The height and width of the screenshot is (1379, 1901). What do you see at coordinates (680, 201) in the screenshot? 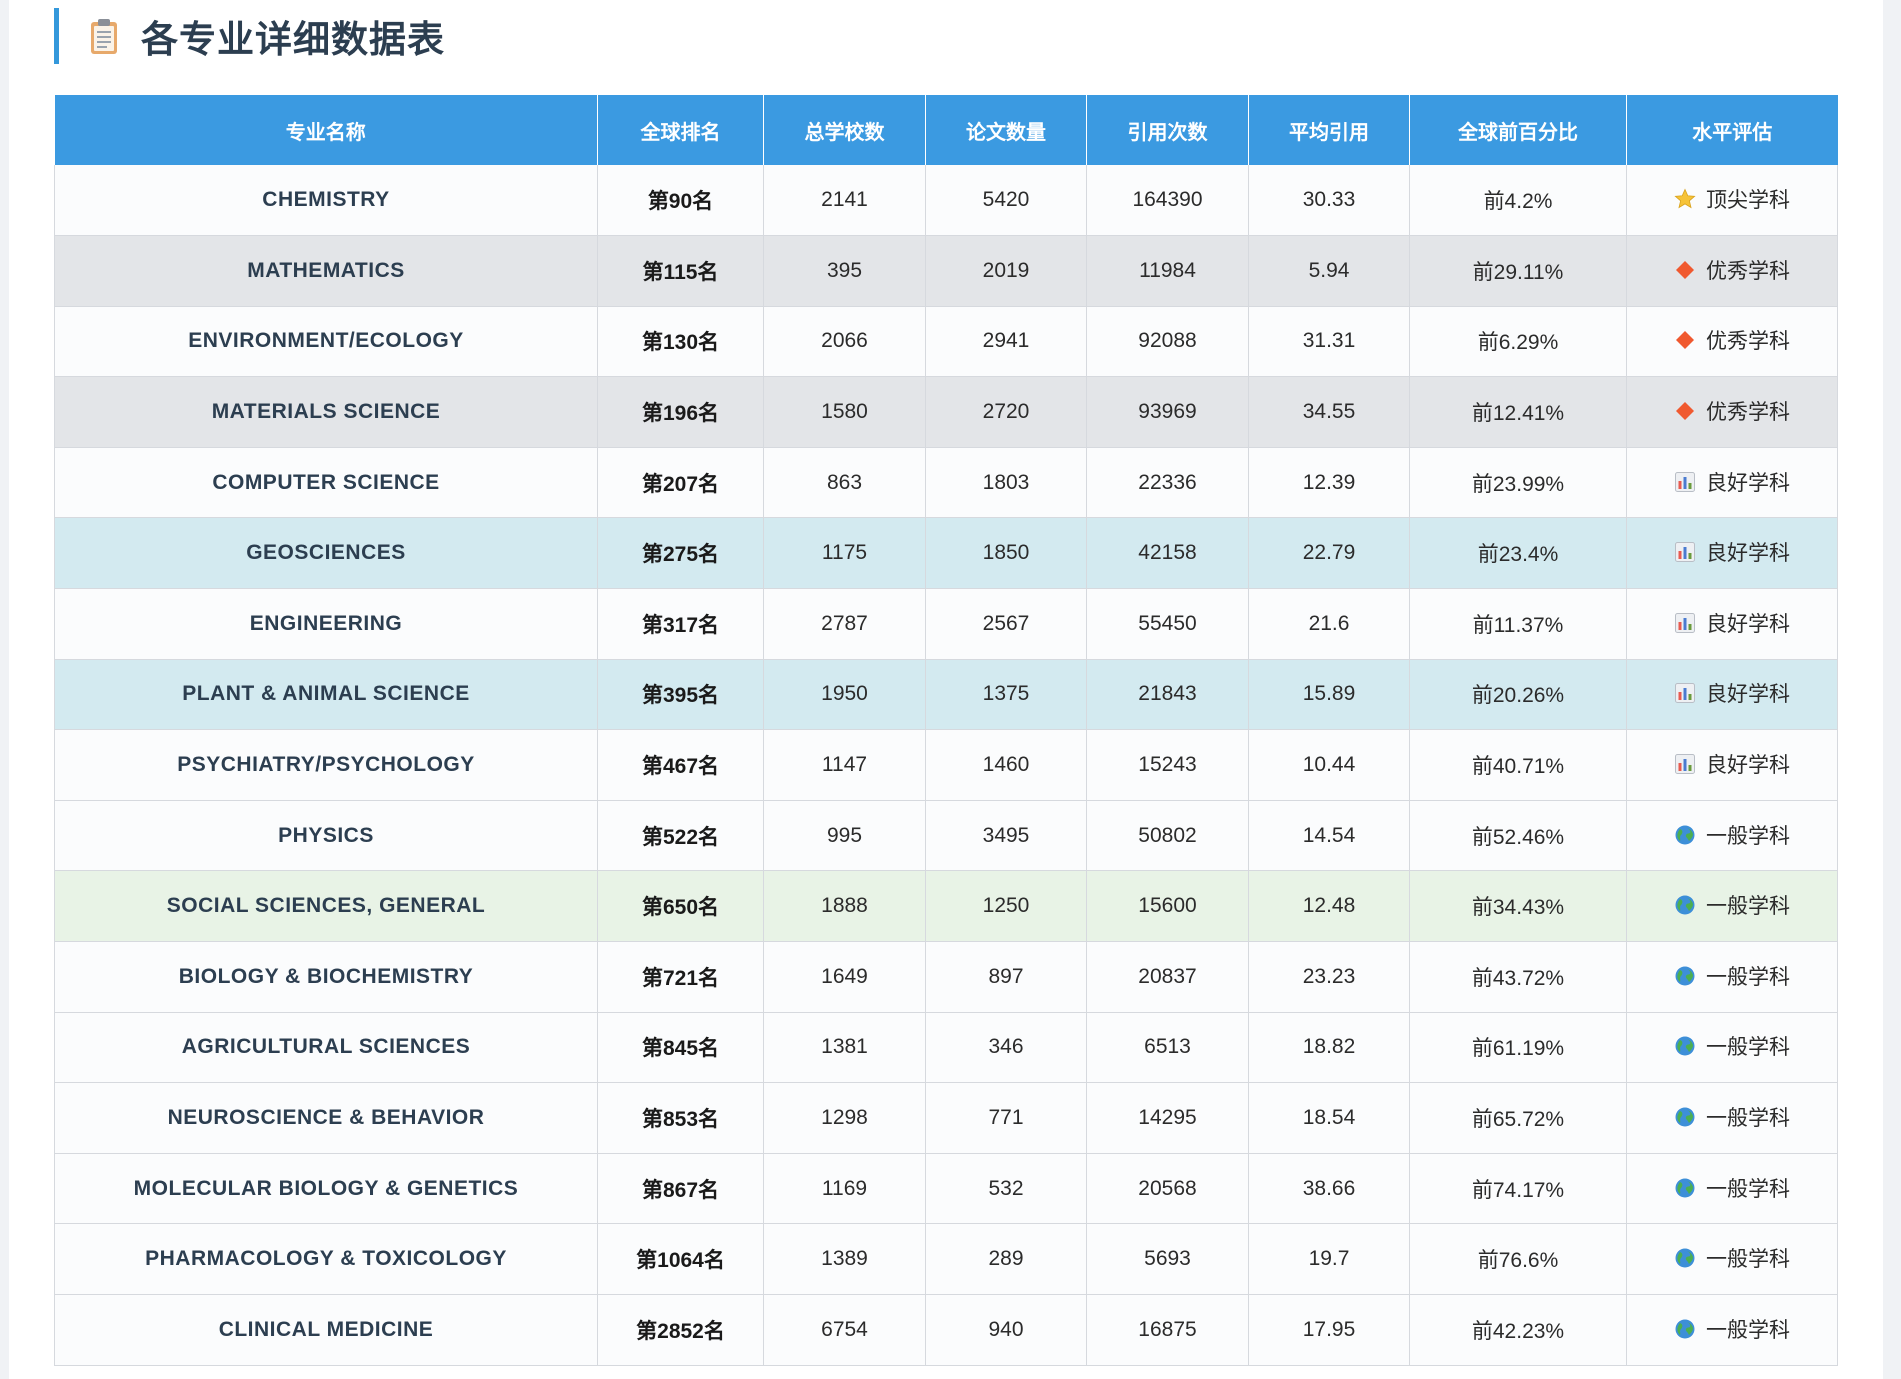
I see `global-rank-cell: 第90名` at bounding box center [680, 201].